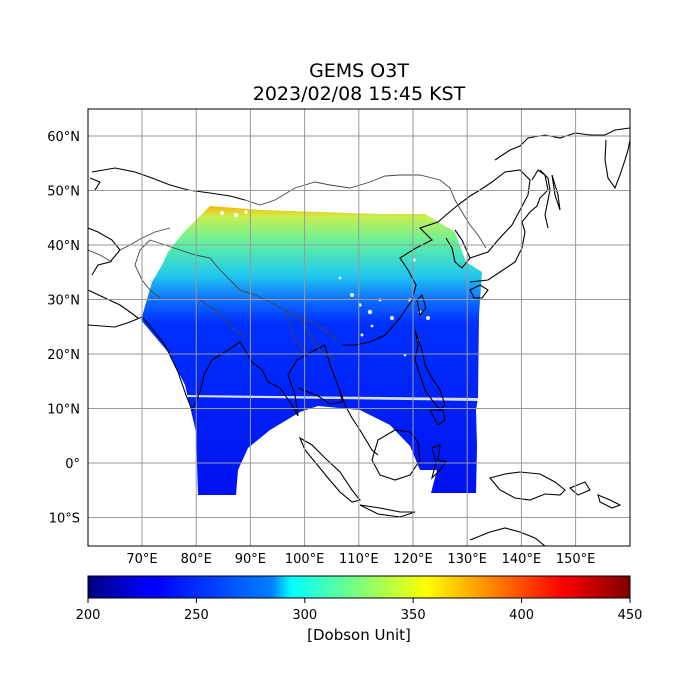  I want to click on longitude-label: 150°E, so click(576, 559).